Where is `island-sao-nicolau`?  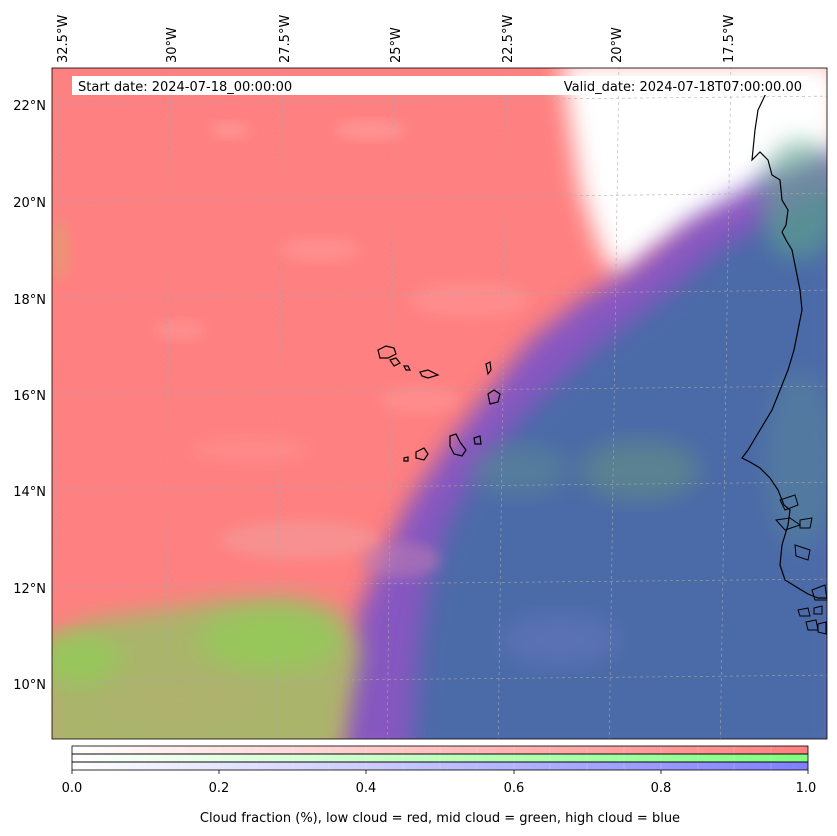
island-sao-nicolau is located at coordinates (429, 374).